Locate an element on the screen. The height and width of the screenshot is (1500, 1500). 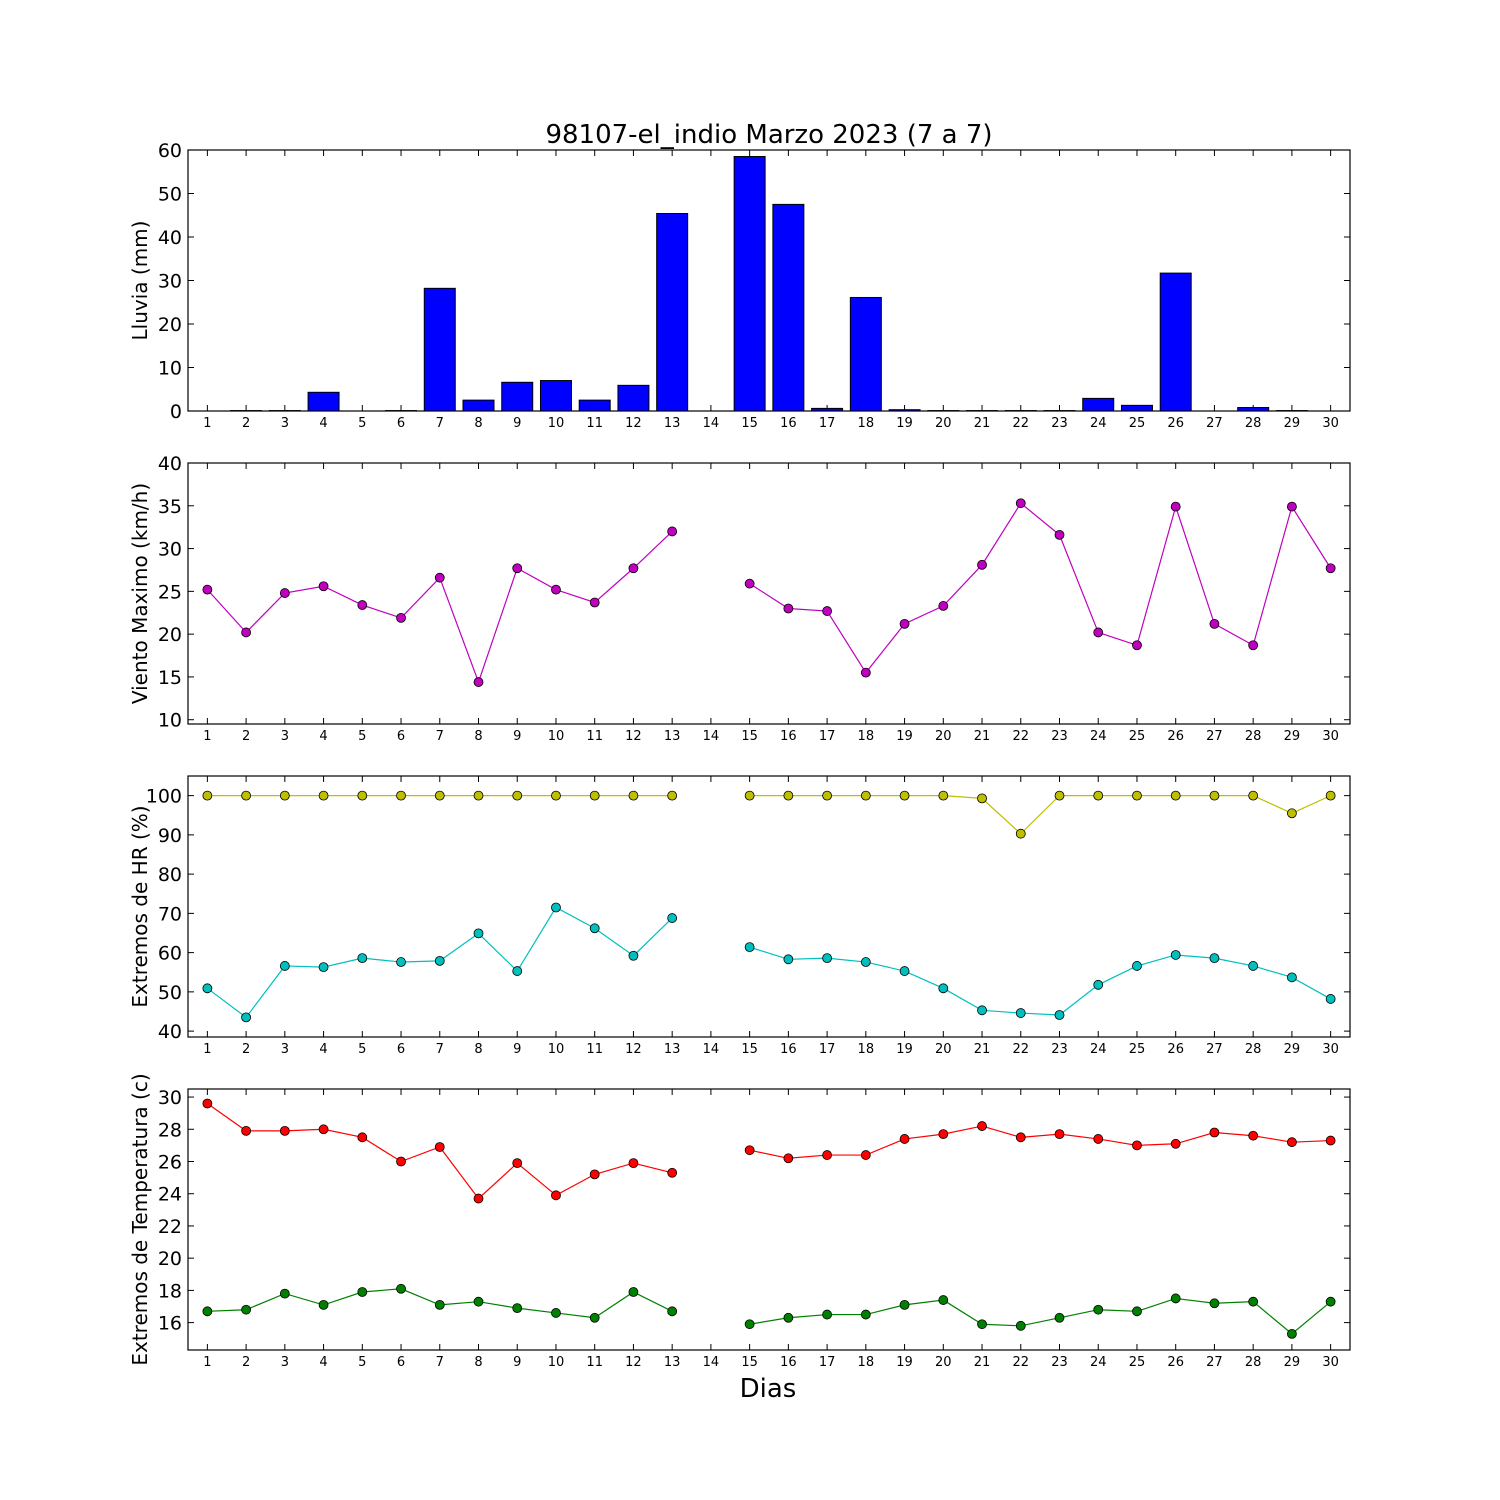
y-tick-label: 10 is located at coordinates (170, 369).